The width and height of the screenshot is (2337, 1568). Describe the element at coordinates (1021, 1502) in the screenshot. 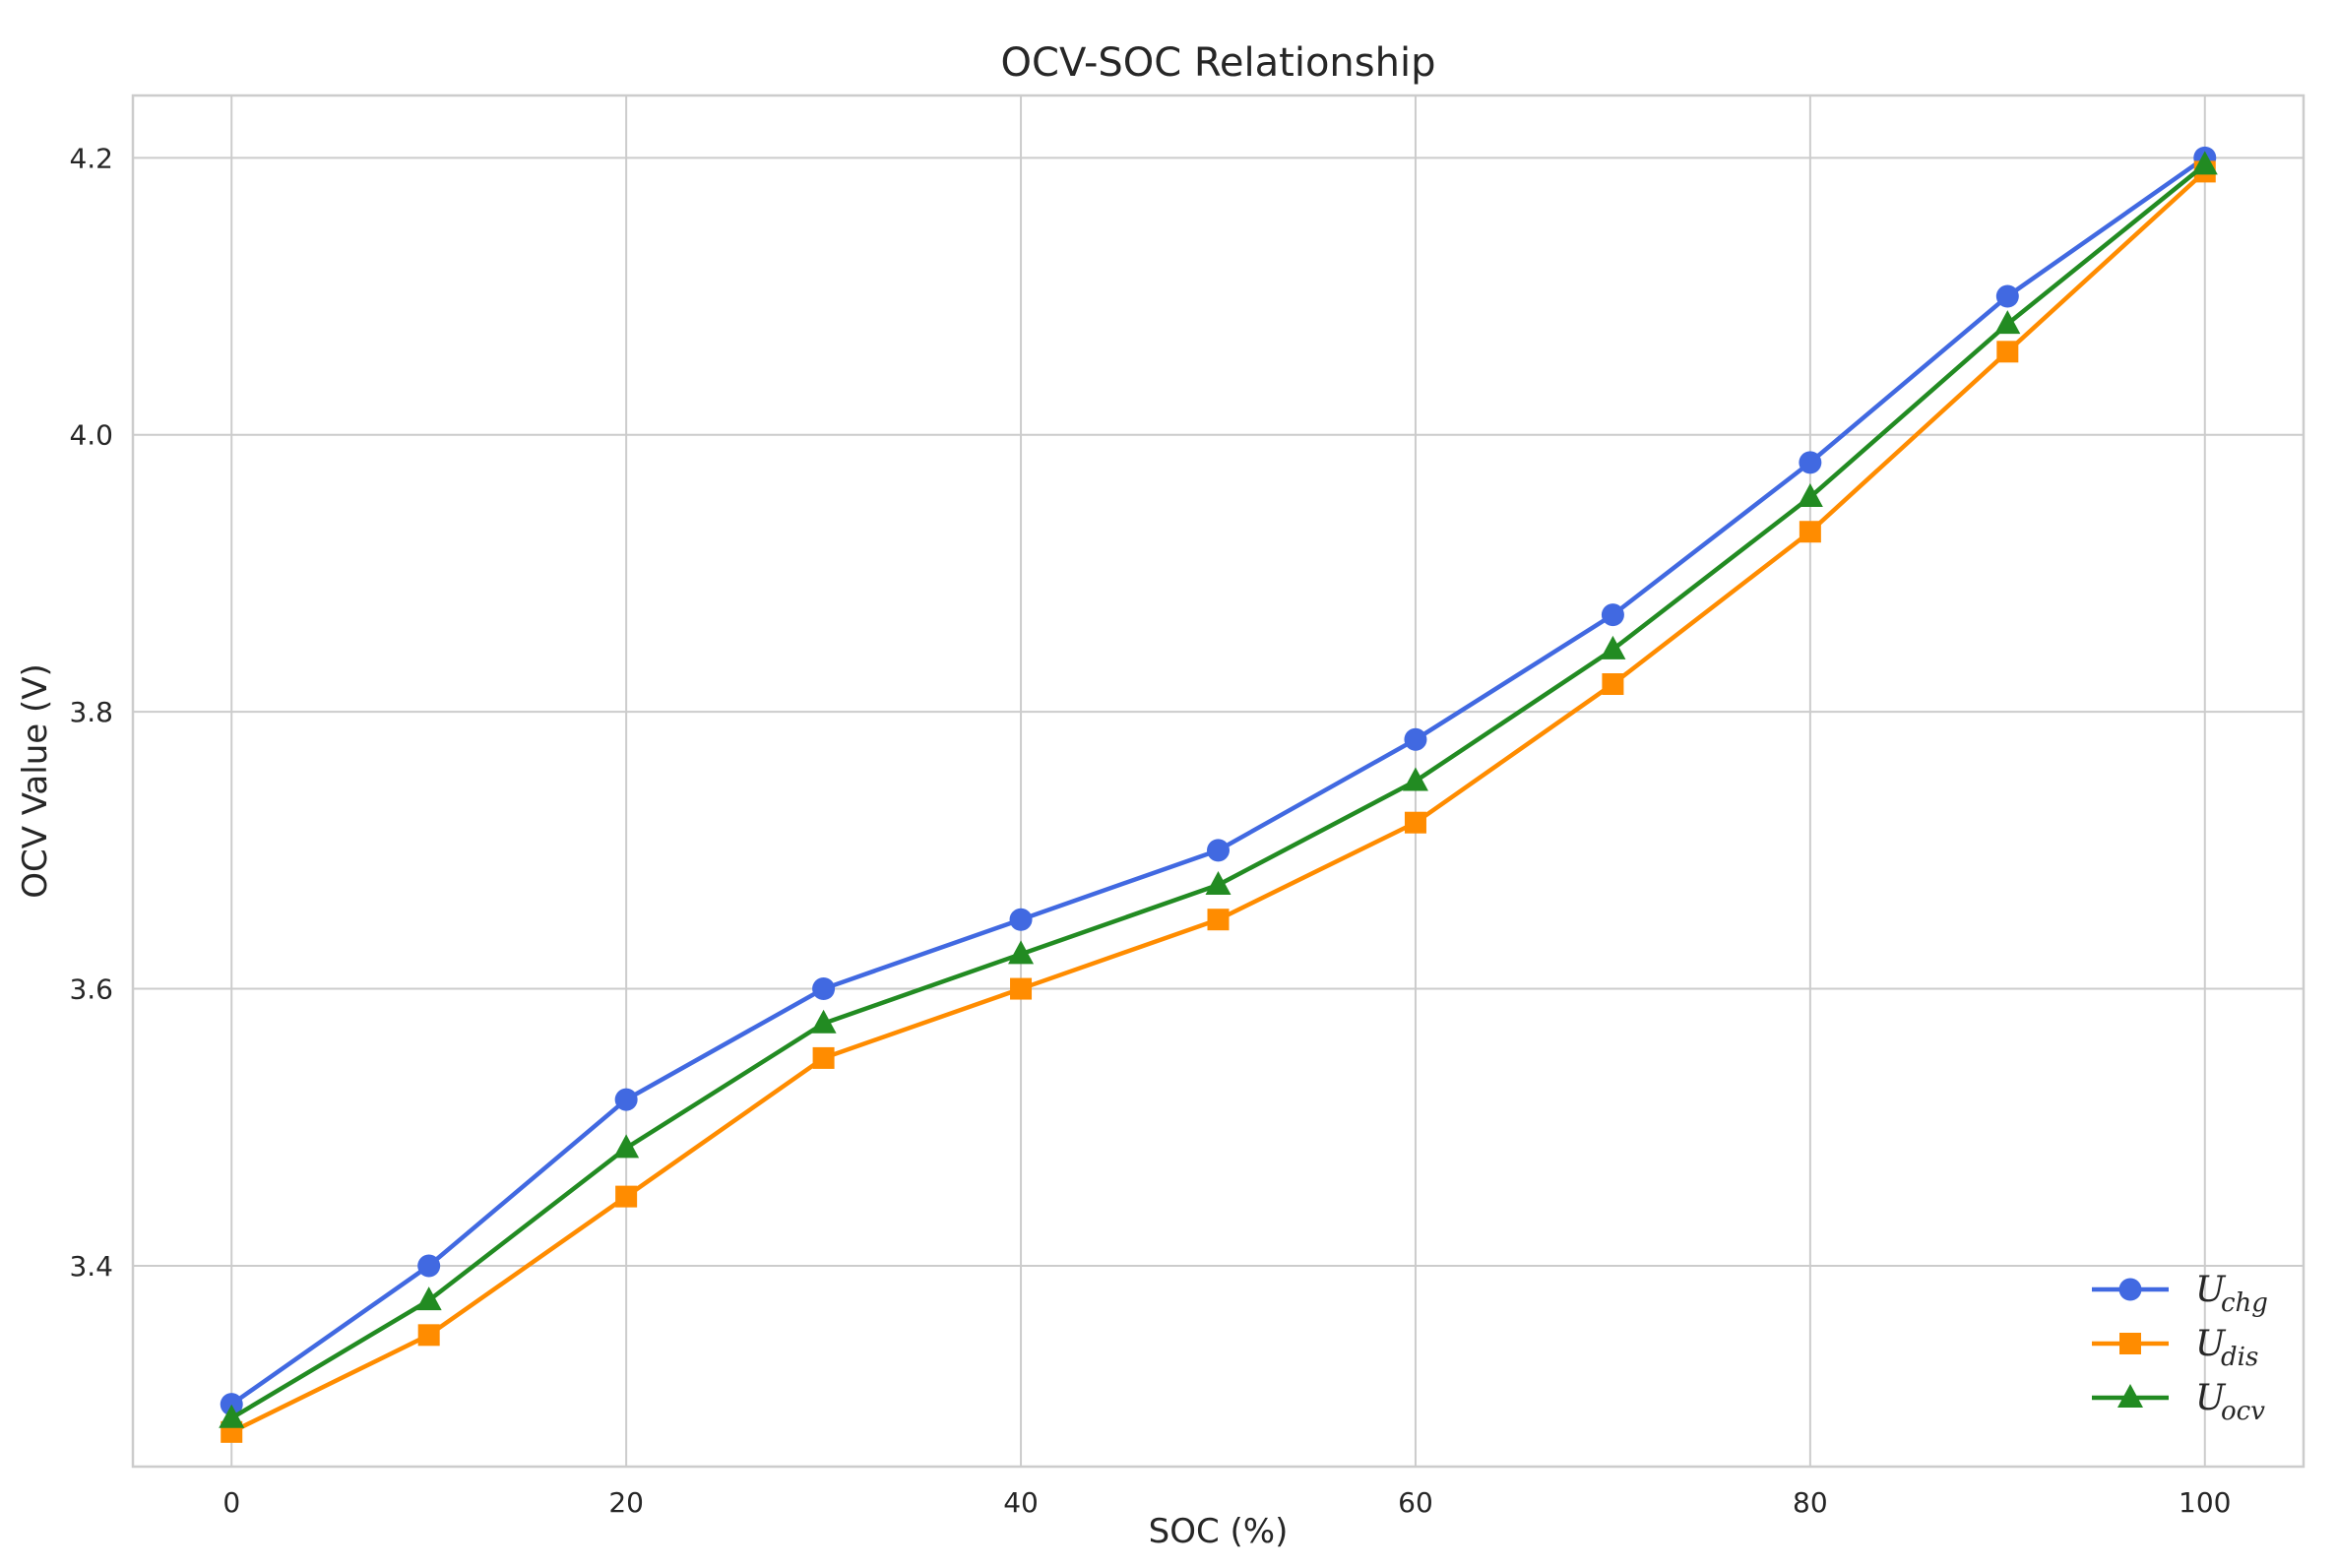

I see `x-tick-label: 40` at that location.